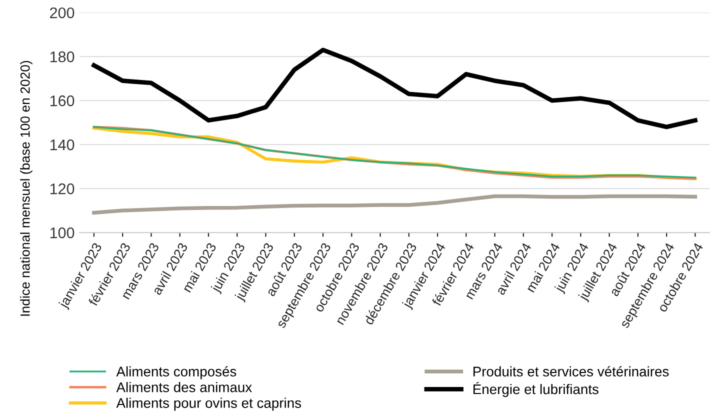 Image resolution: width=724 pixels, height=419 pixels. Describe the element at coordinates (395, 204) in the screenshot. I see `line-series` at that location.